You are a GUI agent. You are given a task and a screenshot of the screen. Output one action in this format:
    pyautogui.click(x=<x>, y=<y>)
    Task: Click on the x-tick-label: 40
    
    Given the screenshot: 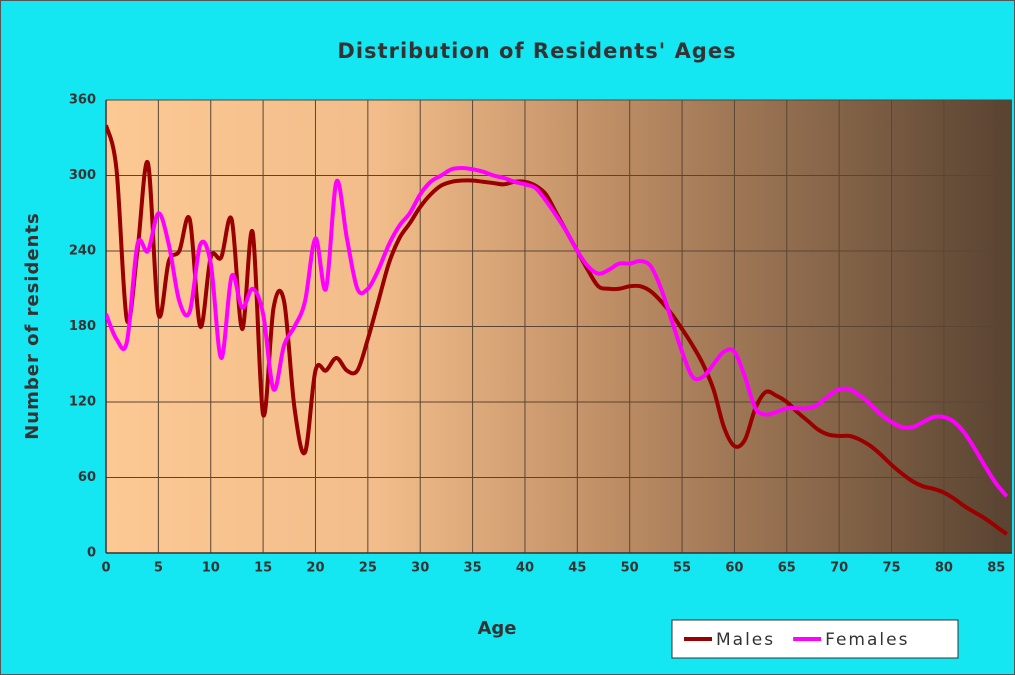 What is the action you would take?
    pyautogui.click(x=525, y=568)
    